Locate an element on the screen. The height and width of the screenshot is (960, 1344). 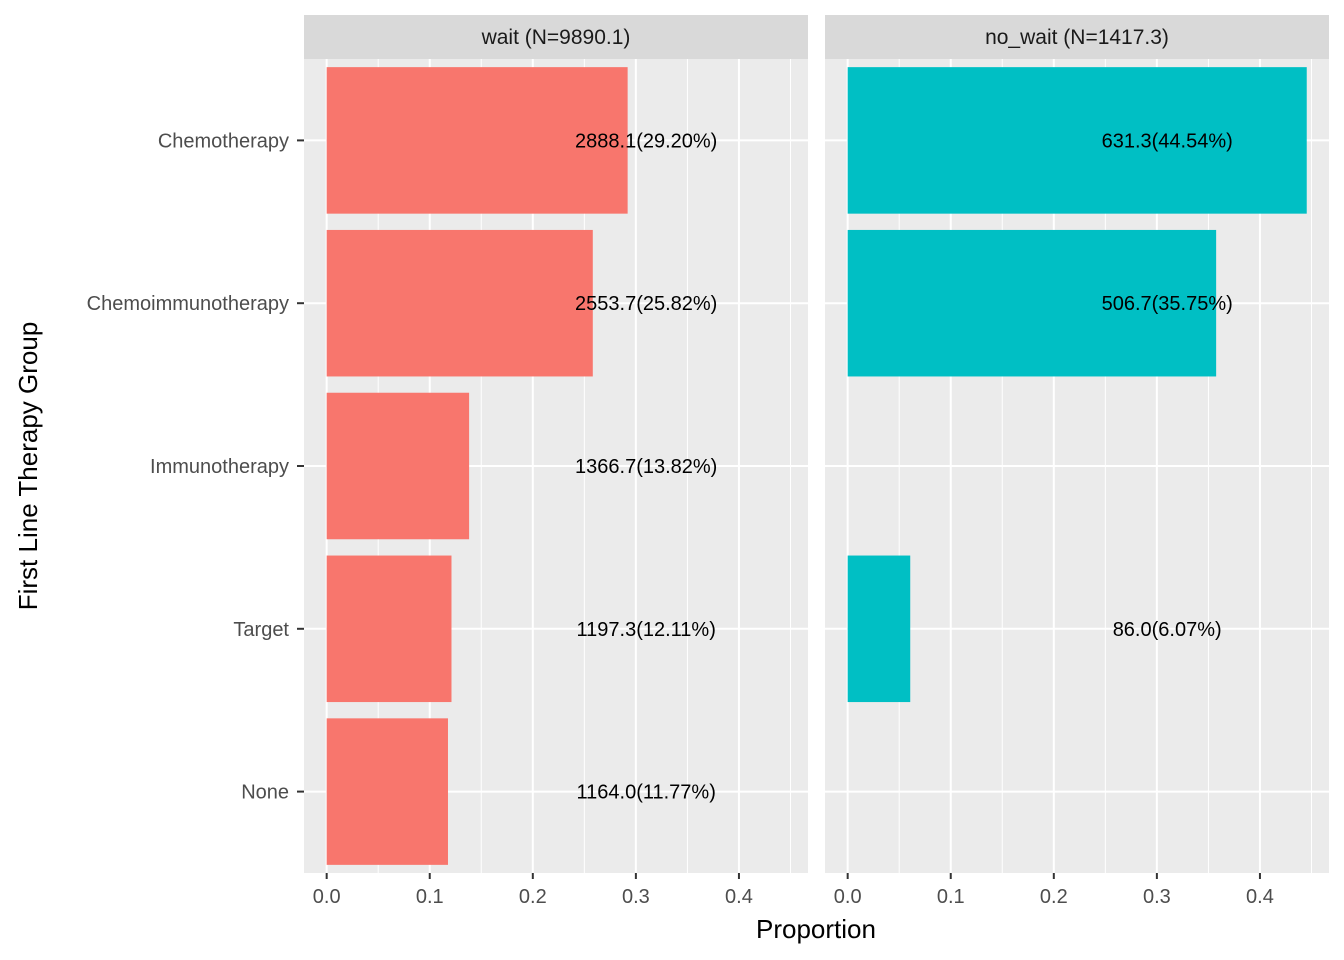
x-axis-title: Proportion is located at coordinates (816, 929).